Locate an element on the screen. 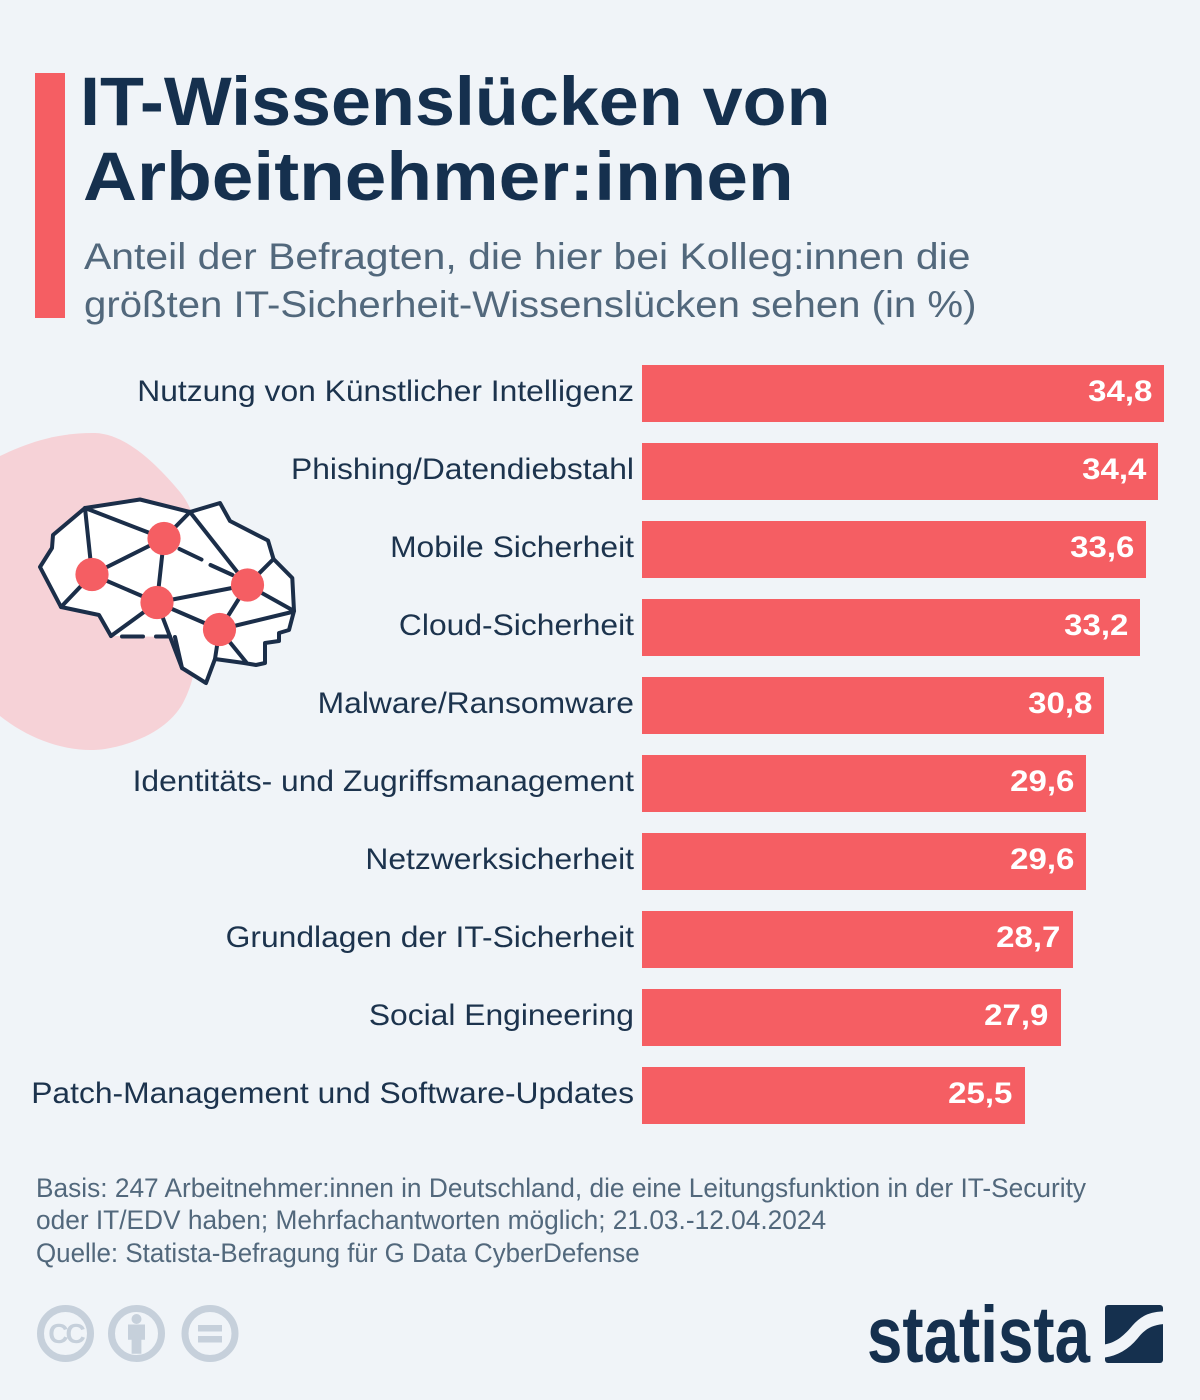  svg-text: statista is located at coordinates (978, 1334).